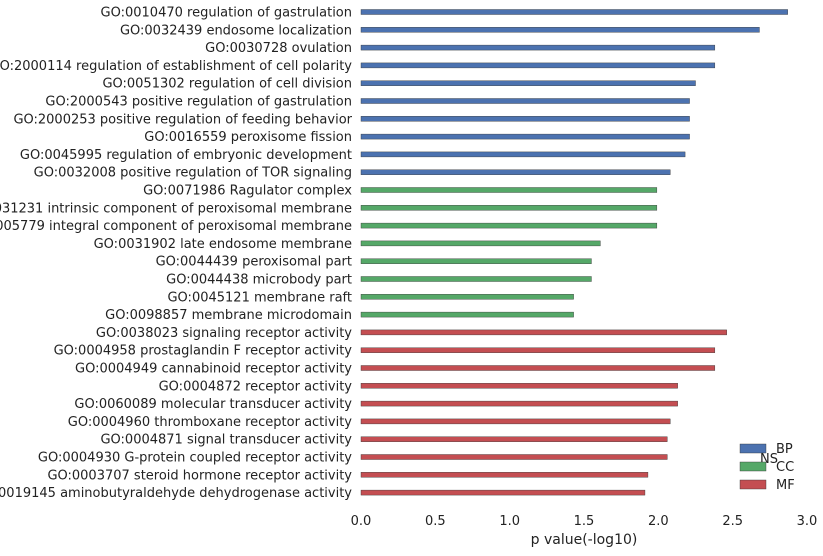 The image size is (823, 556). Describe the element at coordinates (226, 440) in the screenshot. I see `category-label: GO:0004871 signal transducer activity` at that location.